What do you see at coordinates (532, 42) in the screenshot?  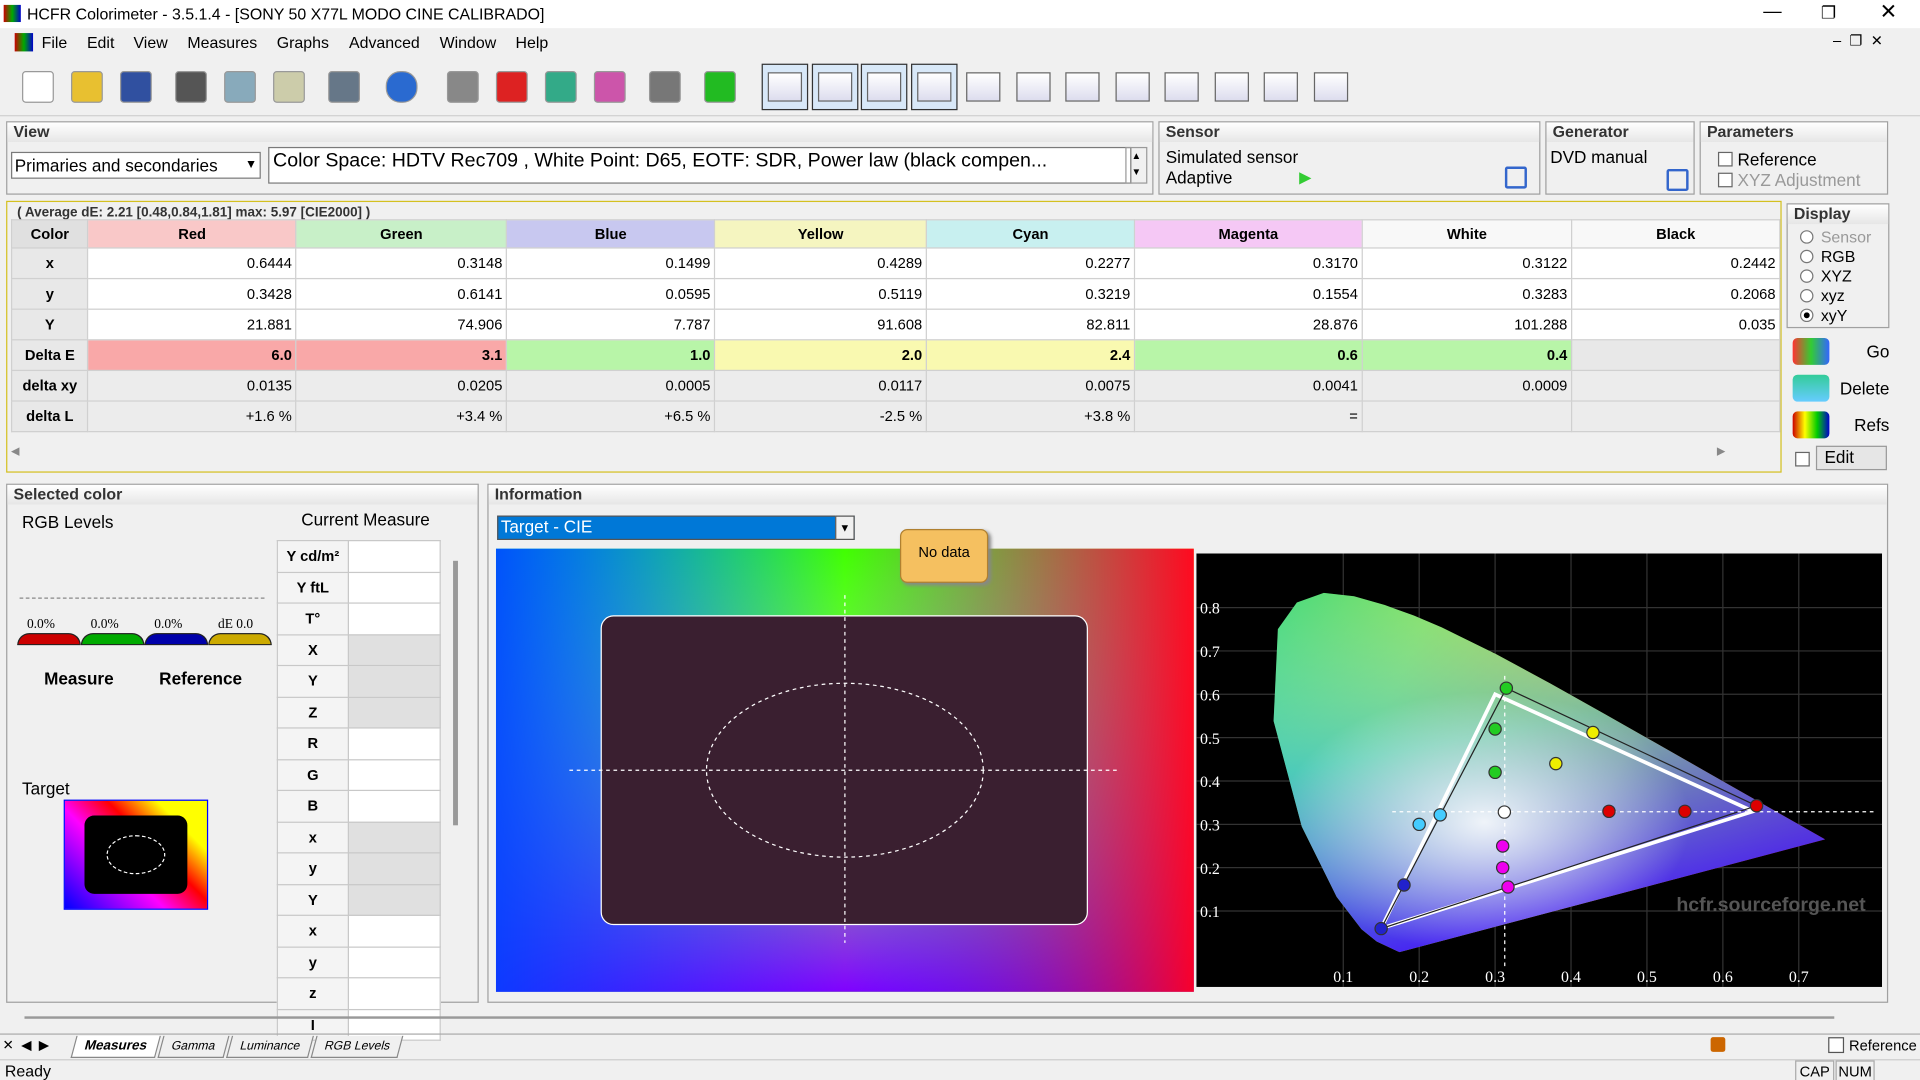 I see `menu-item: Help` at bounding box center [532, 42].